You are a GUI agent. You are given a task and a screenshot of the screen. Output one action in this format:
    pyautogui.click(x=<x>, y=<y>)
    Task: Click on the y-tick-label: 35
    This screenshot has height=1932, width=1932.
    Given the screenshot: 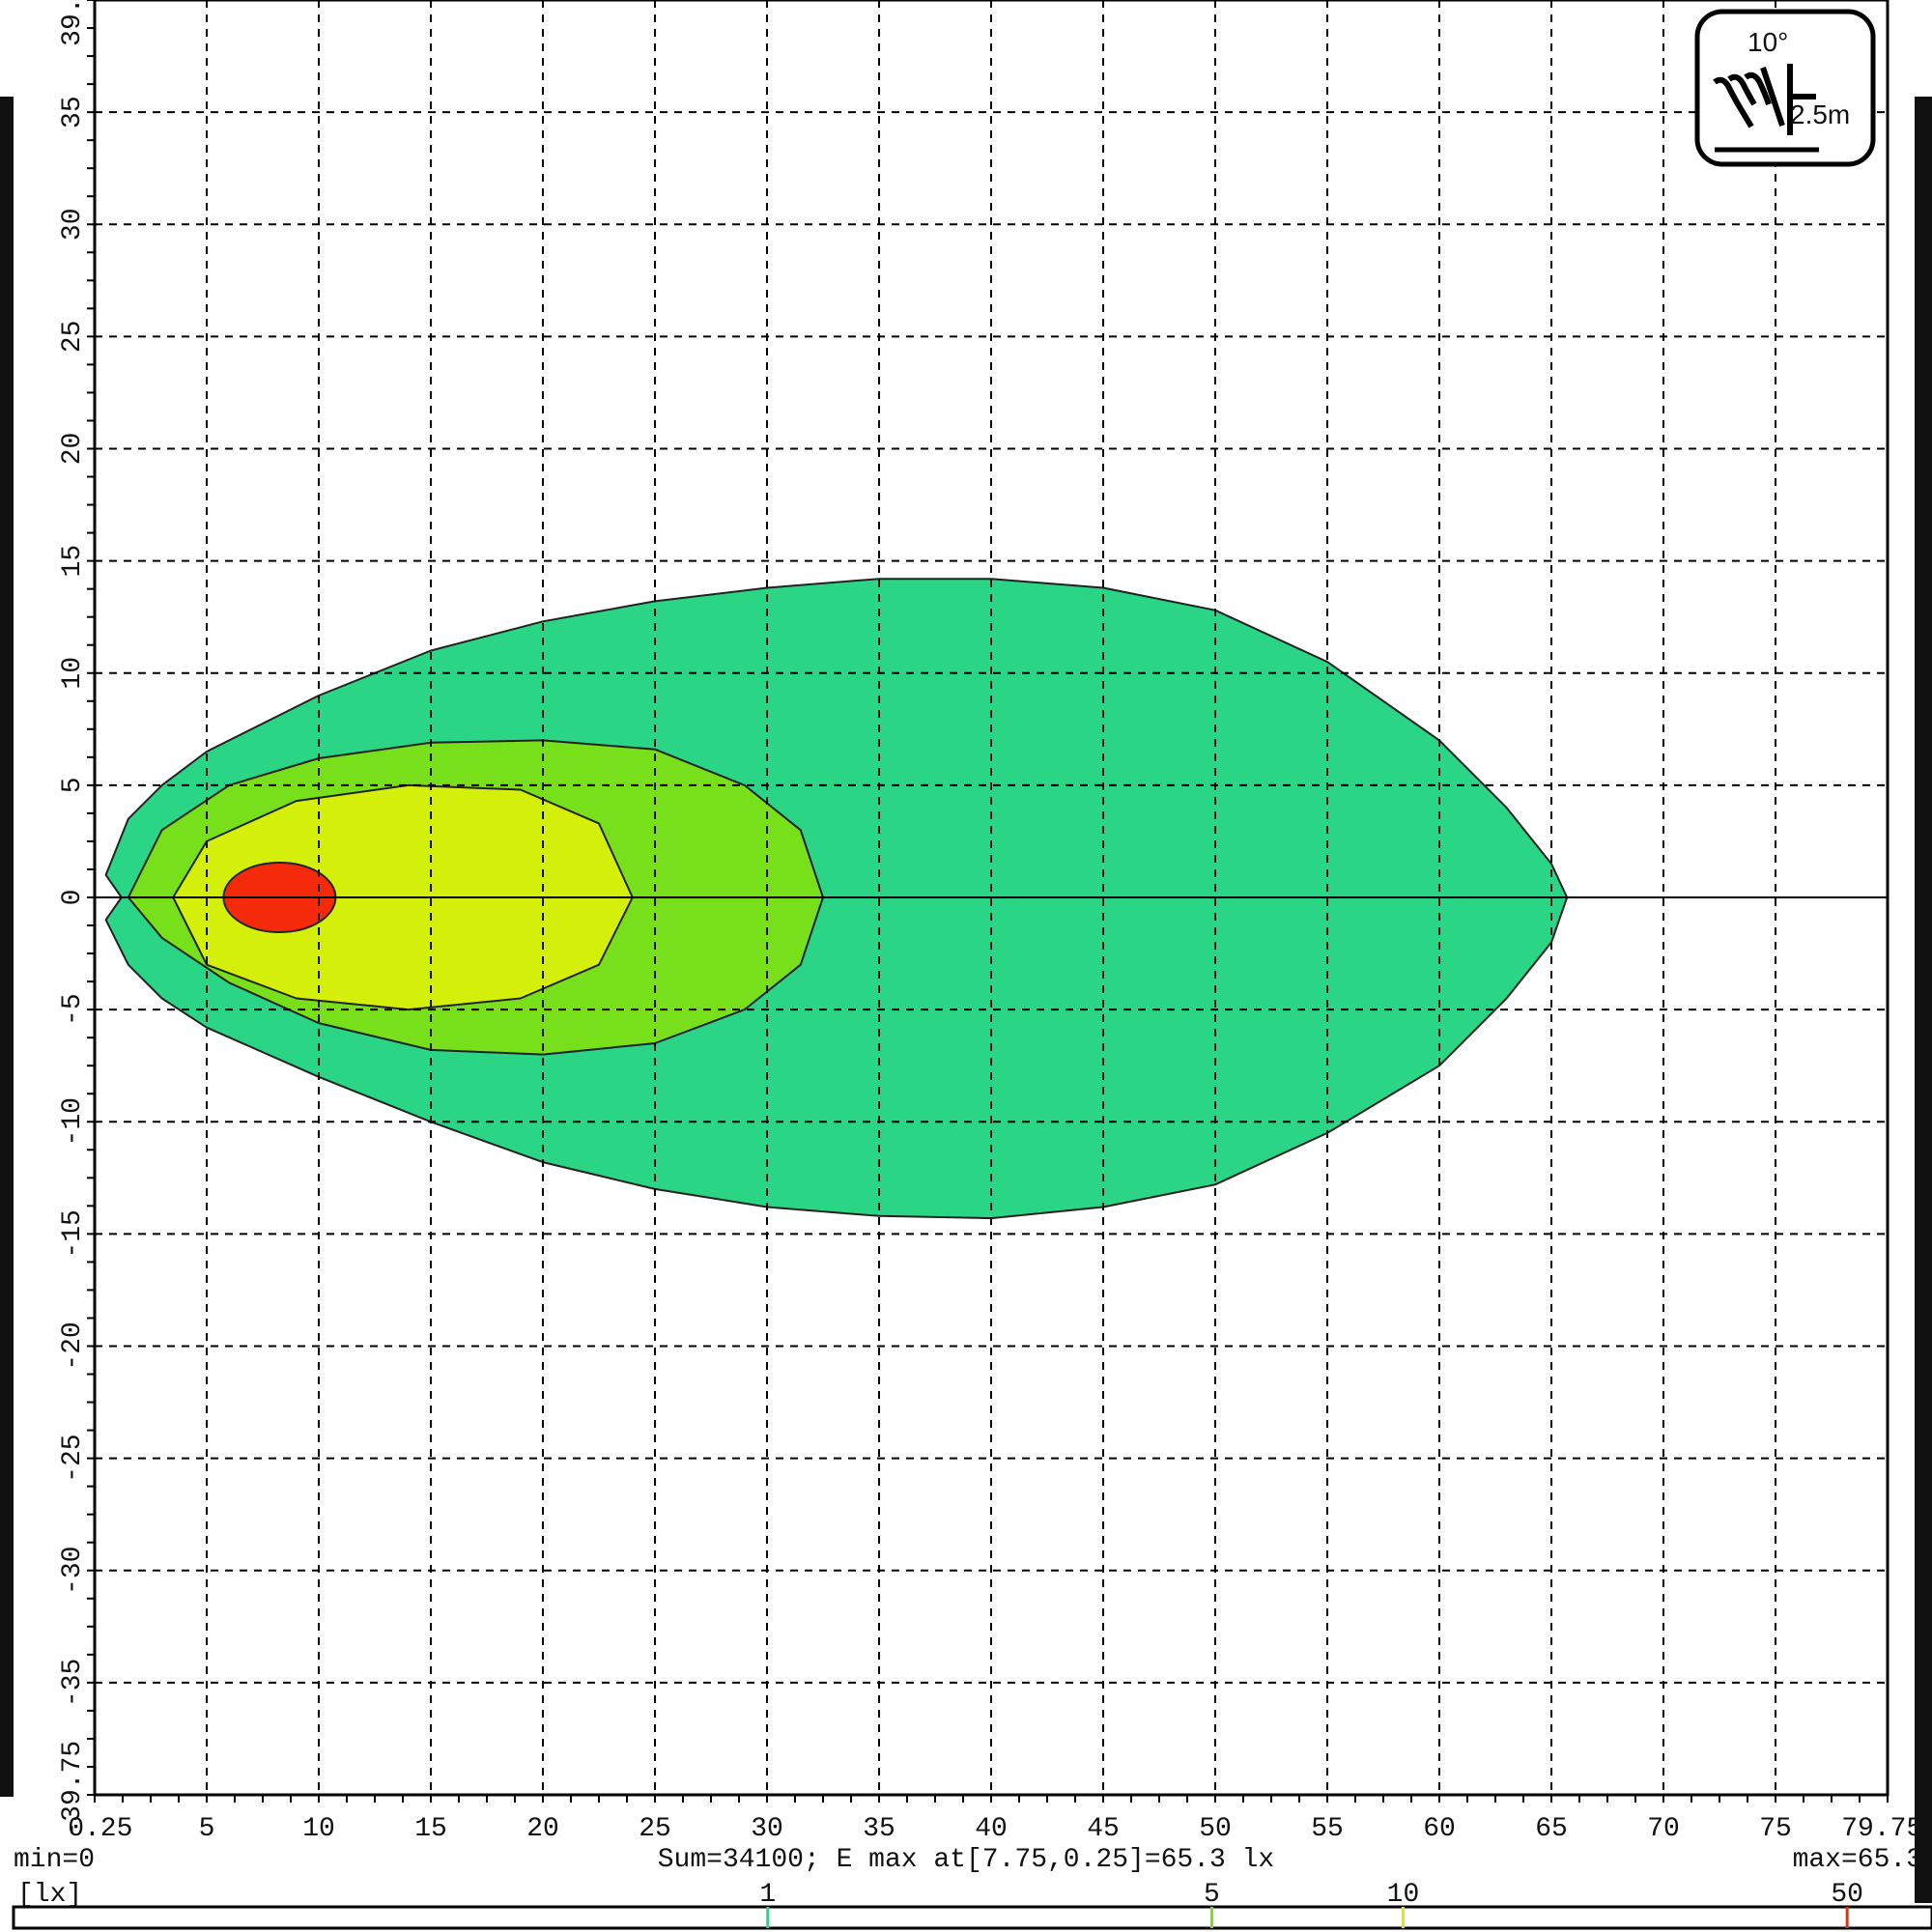 What is the action you would take?
    pyautogui.click(x=73, y=112)
    